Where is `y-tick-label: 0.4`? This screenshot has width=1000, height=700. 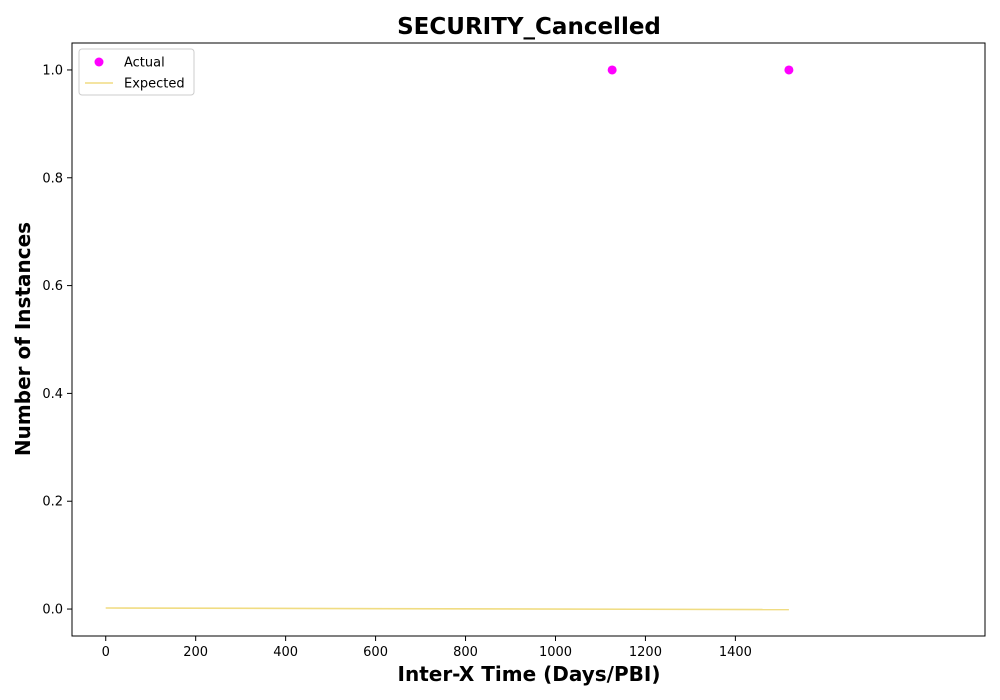
y-tick-label: 0.4 is located at coordinates (52, 394).